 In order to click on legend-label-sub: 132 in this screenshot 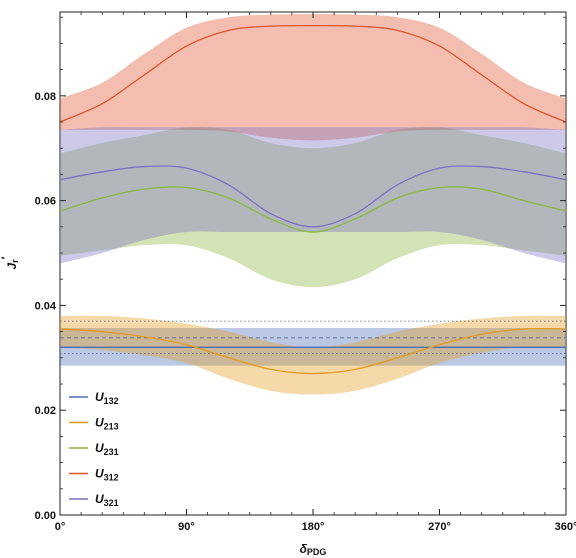, I will do `click(111, 401)`.